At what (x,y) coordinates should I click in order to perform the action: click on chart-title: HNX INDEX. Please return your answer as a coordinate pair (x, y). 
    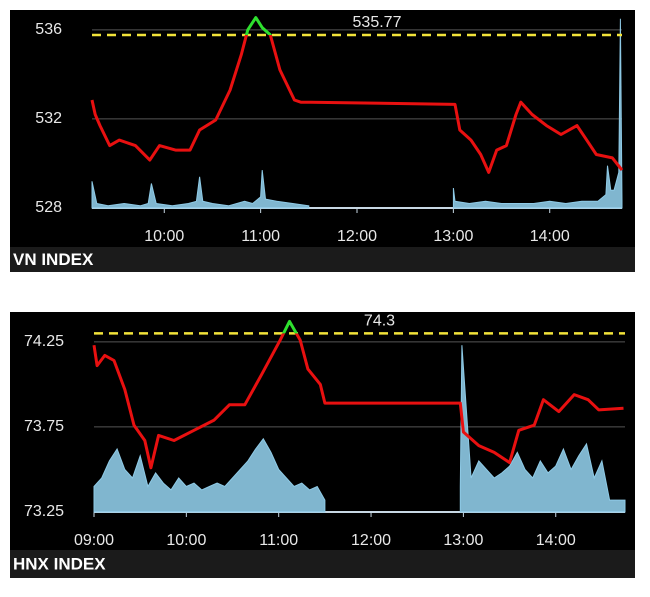
    Looking at the image, I should click on (59, 563).